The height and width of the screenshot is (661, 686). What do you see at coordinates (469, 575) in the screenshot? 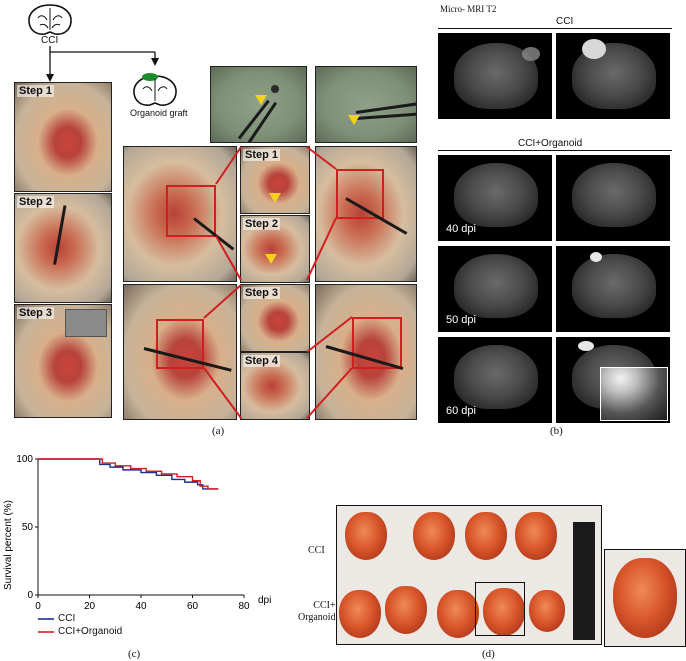
I see `brain-specimen-photo` at bounding box center [469, 575].